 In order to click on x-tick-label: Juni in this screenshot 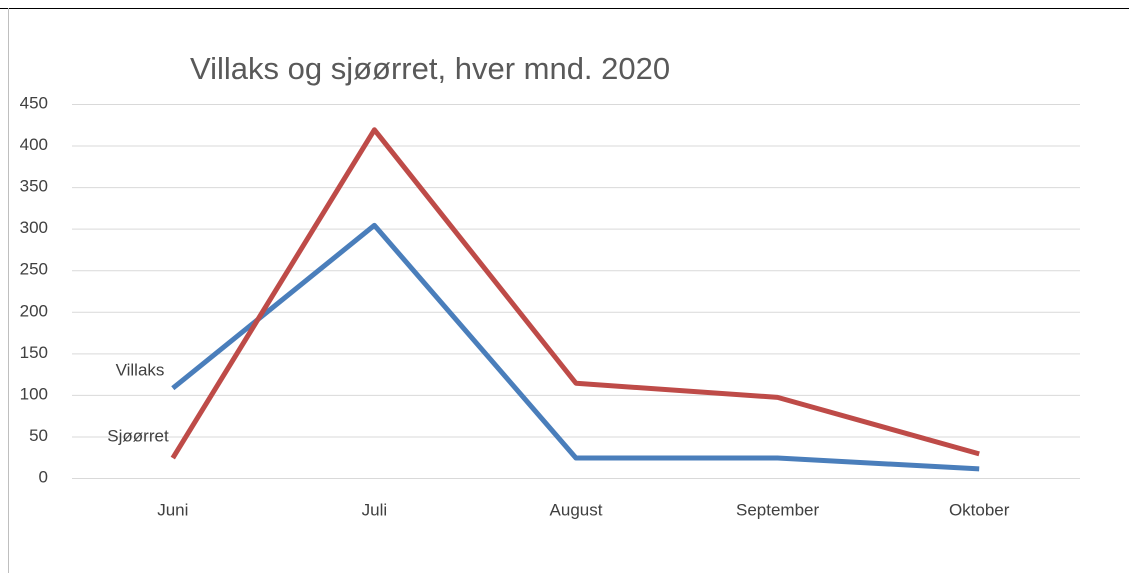, I will do `click(172, 509)`.